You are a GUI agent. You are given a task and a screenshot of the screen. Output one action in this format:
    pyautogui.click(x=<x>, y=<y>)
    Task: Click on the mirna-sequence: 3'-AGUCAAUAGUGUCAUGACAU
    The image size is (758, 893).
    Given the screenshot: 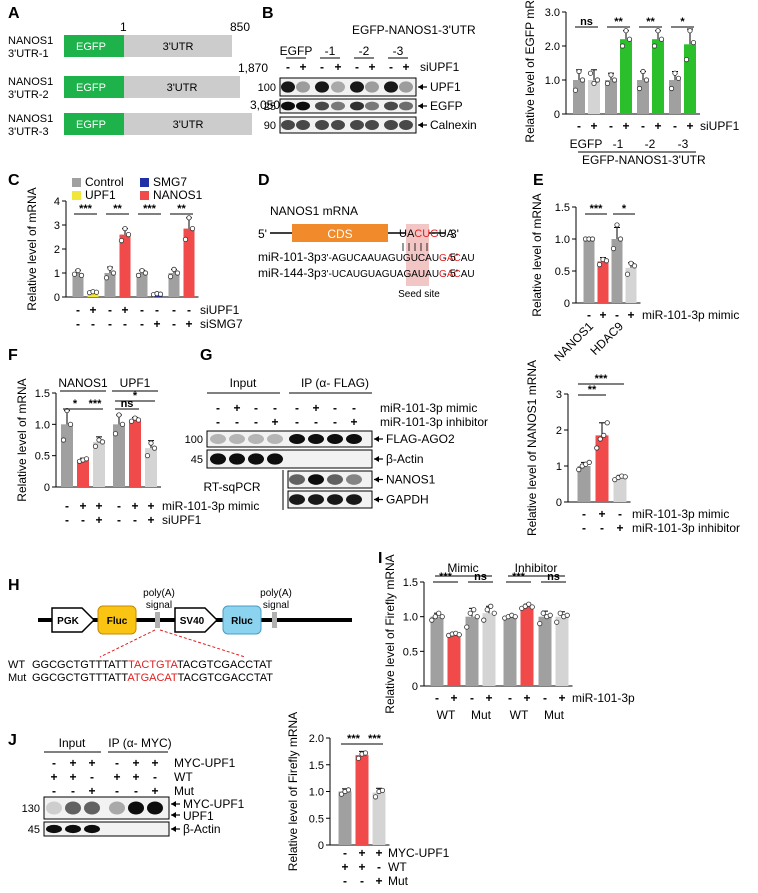 What is the action you would take?
    pyautogui.click(x=398, y=258)
    